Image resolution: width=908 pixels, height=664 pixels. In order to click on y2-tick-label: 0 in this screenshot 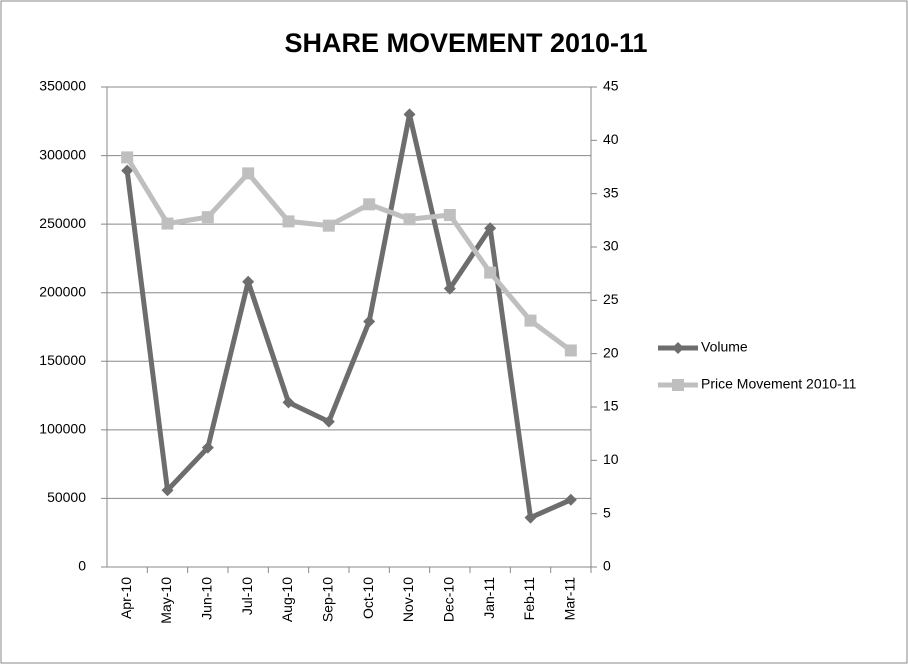, I will do `click(607, 566)`.